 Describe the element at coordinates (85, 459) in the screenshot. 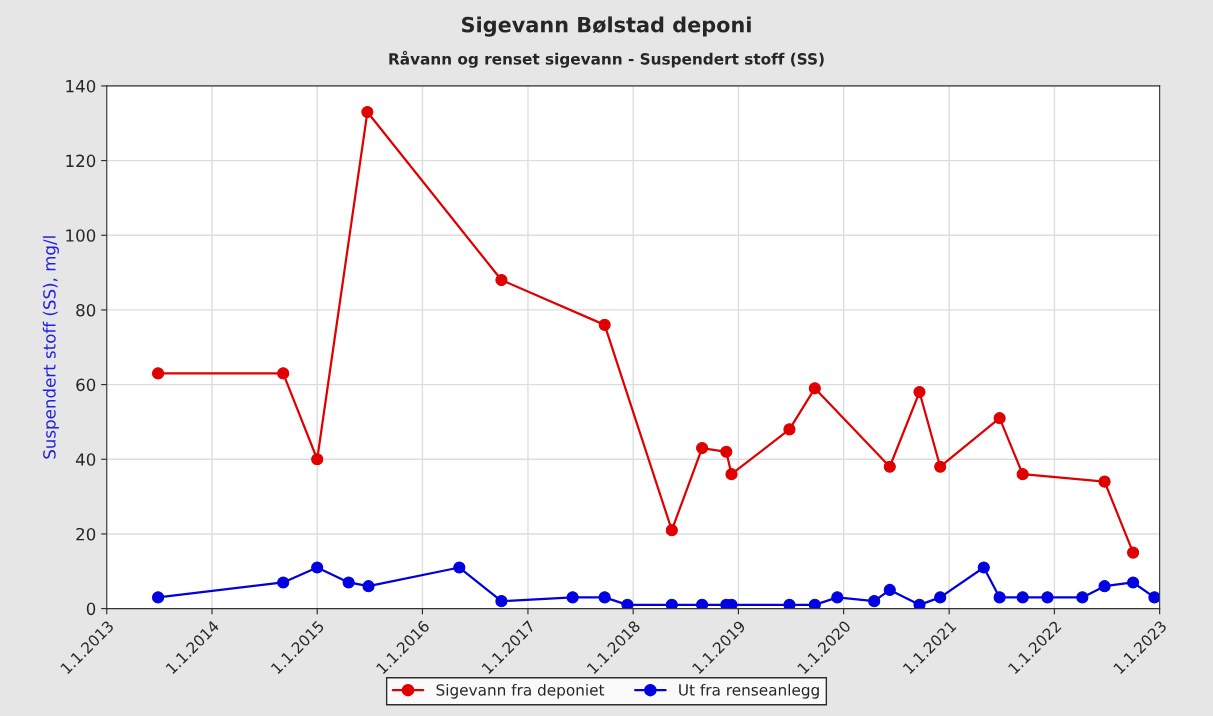

I see `y-tick-label: 40` at that location.